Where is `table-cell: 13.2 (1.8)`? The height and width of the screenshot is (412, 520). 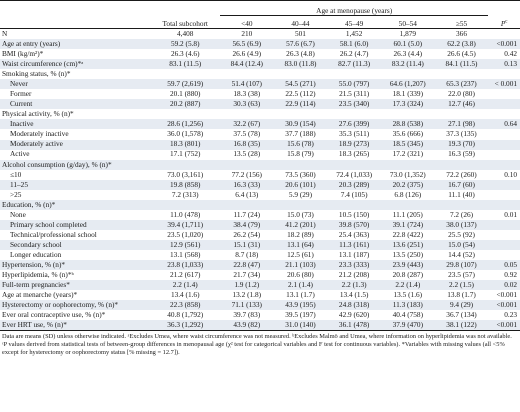 table-cell: 13.2 (1.8) is located at coordinates (247, 295).